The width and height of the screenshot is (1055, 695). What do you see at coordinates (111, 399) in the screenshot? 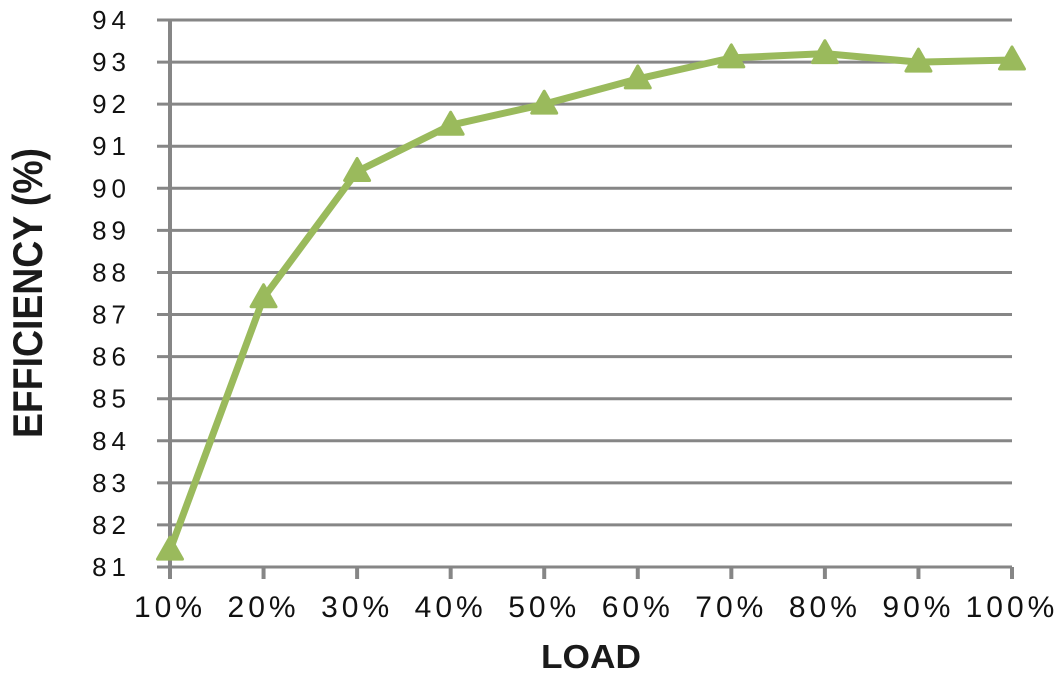
I see `y-tick-label: 85` at bounding box center [111, 399].